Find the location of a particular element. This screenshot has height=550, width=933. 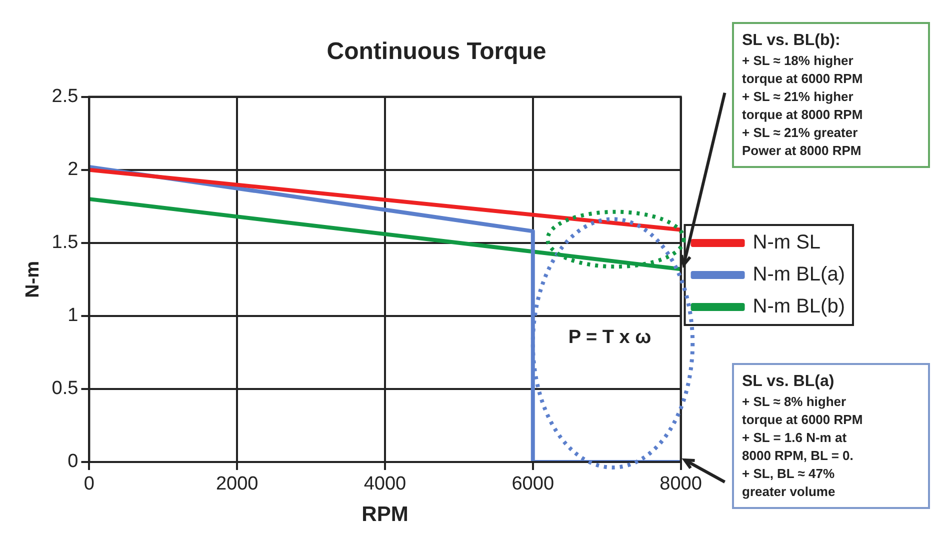

y-tick-label: 1.5 is located at coordinates (65, 243).